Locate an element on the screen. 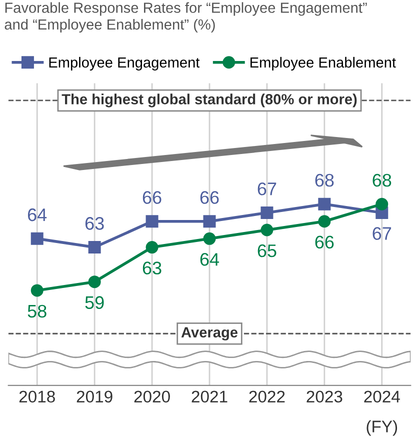  x-tick-label: 2019 is located at coordinates (94, 396).